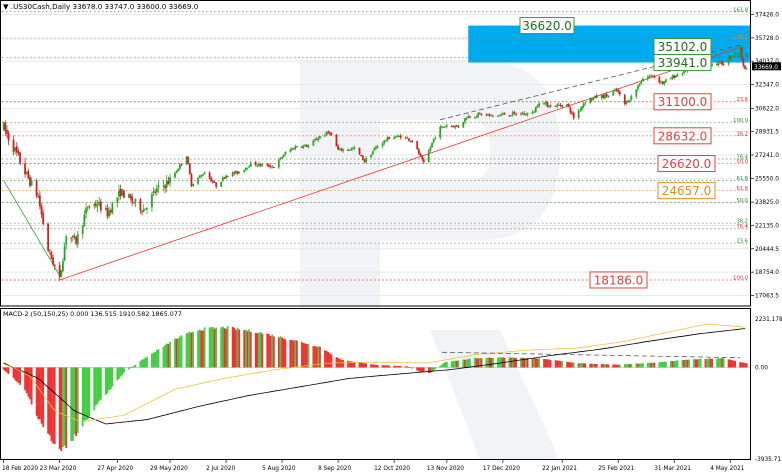 The image size is (782, 474). What do you see at coordinates (767, 86) in the screenshot?
I see `price-tick-label: 32347.0` at bounding box center [767, 86].